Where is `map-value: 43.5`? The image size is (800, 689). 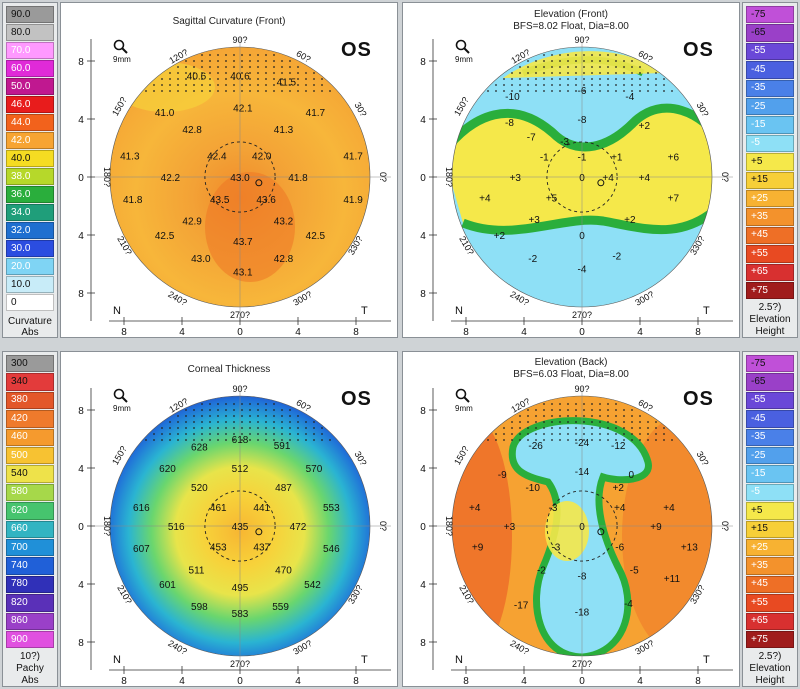
map-value: 43.5 is located at coordinates (220, 200).